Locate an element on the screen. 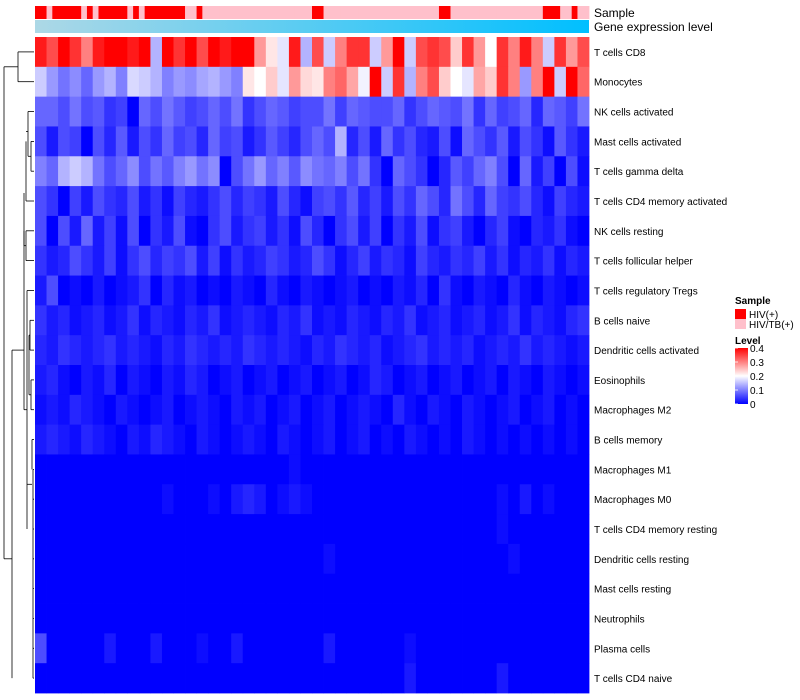 Image resolution: width=800 pixels, height=700 pixels. legend-tick-label: 0.1 is located at coordinates (757, 391).